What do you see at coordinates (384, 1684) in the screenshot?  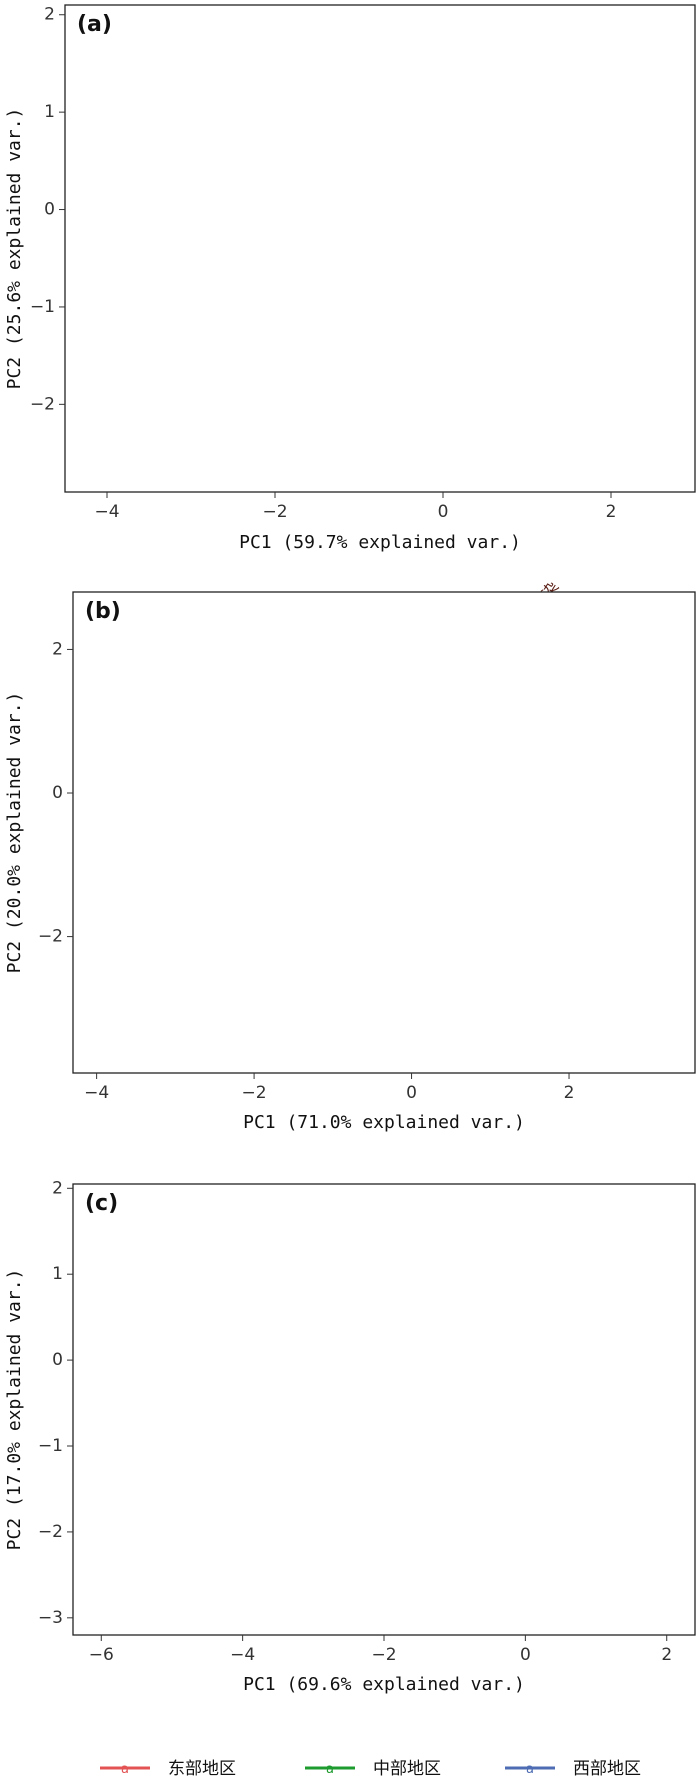 I see `x-axis-title: PC1 (69.6% explained var.)` at bounding box center [384, 1684].